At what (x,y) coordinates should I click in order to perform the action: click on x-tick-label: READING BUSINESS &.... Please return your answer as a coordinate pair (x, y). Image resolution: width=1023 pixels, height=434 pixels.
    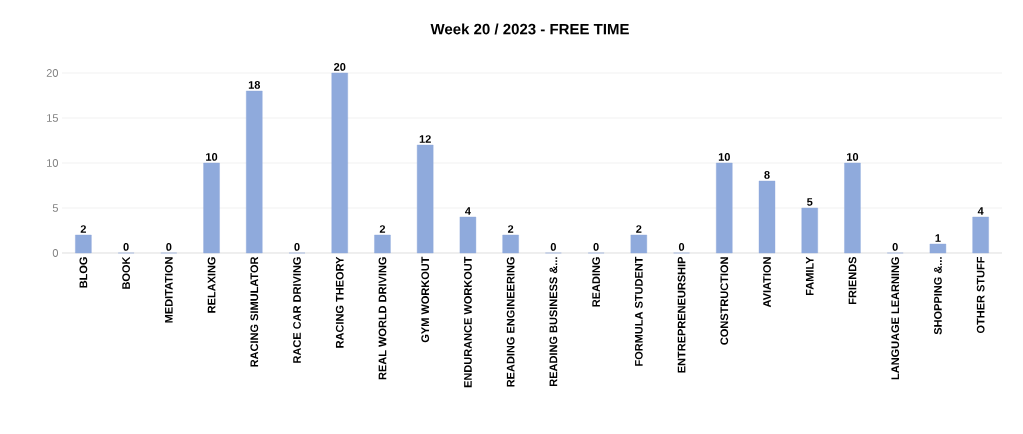
    Looking at the image, I should click on (553, 321).